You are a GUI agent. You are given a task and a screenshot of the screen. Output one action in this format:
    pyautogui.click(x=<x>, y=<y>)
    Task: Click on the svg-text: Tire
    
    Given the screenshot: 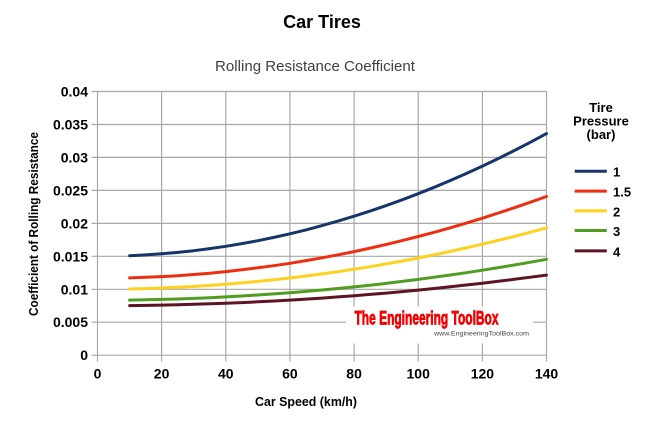 What is the action you would take?
    pyautogui.click(x=601, y=107)
    